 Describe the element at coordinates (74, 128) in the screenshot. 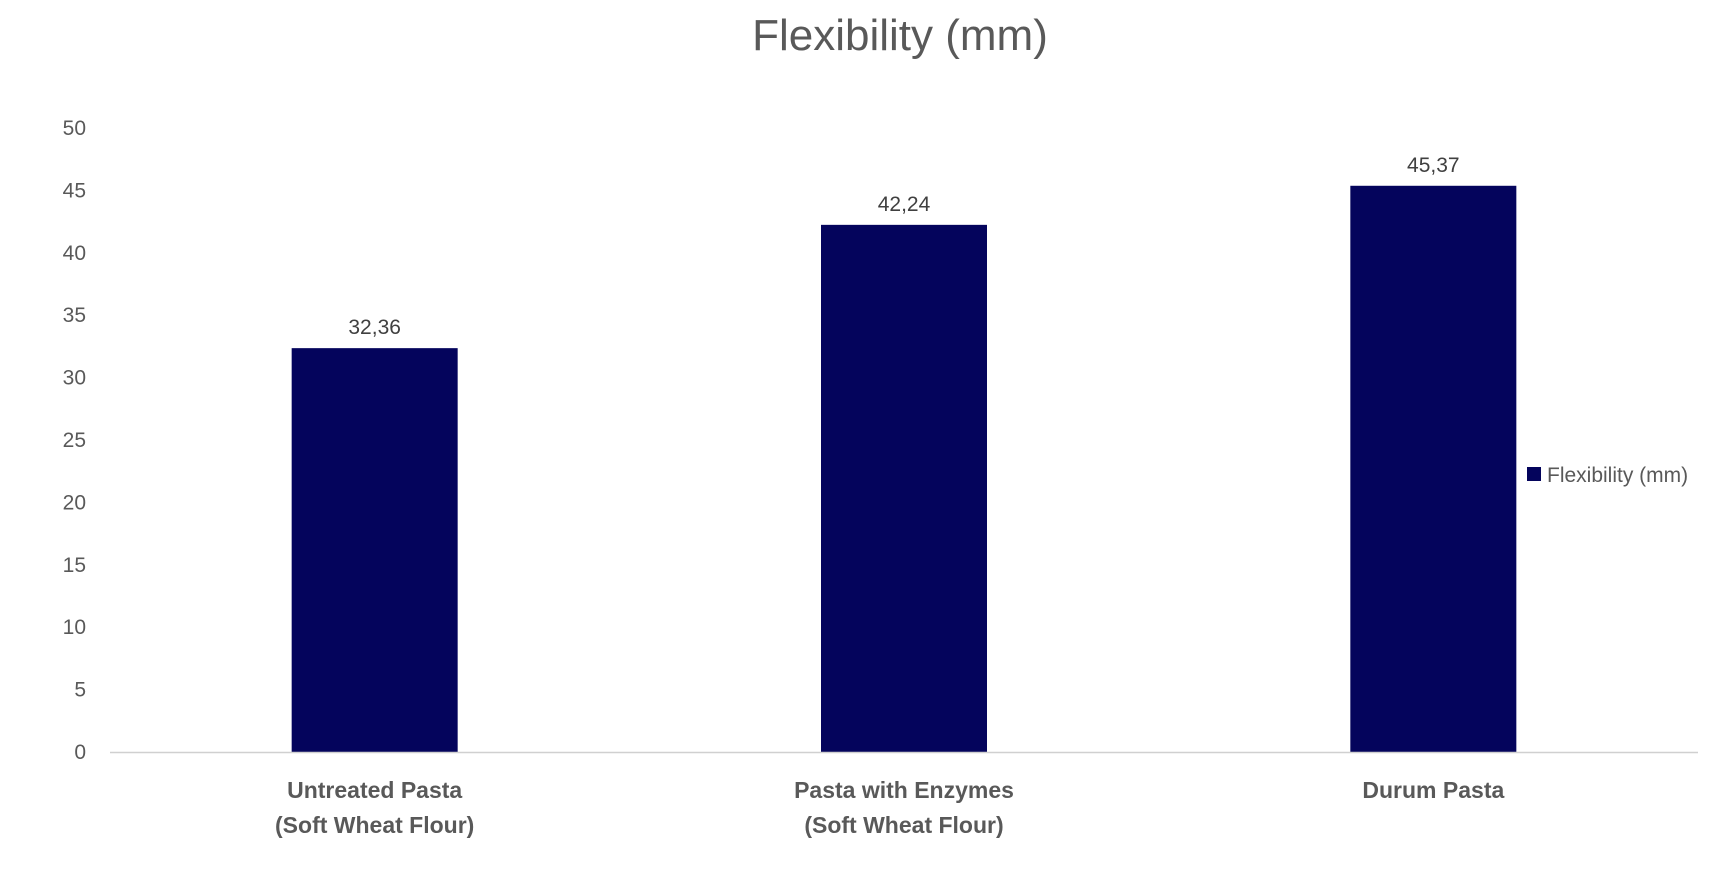

I see `y-tick-label: 50` at that location.